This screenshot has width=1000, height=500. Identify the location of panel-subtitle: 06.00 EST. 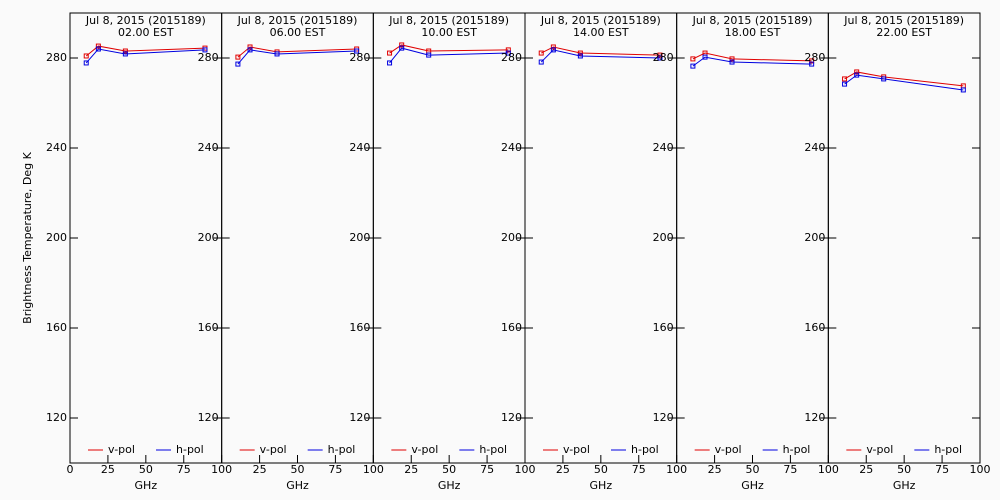
(298, 32).